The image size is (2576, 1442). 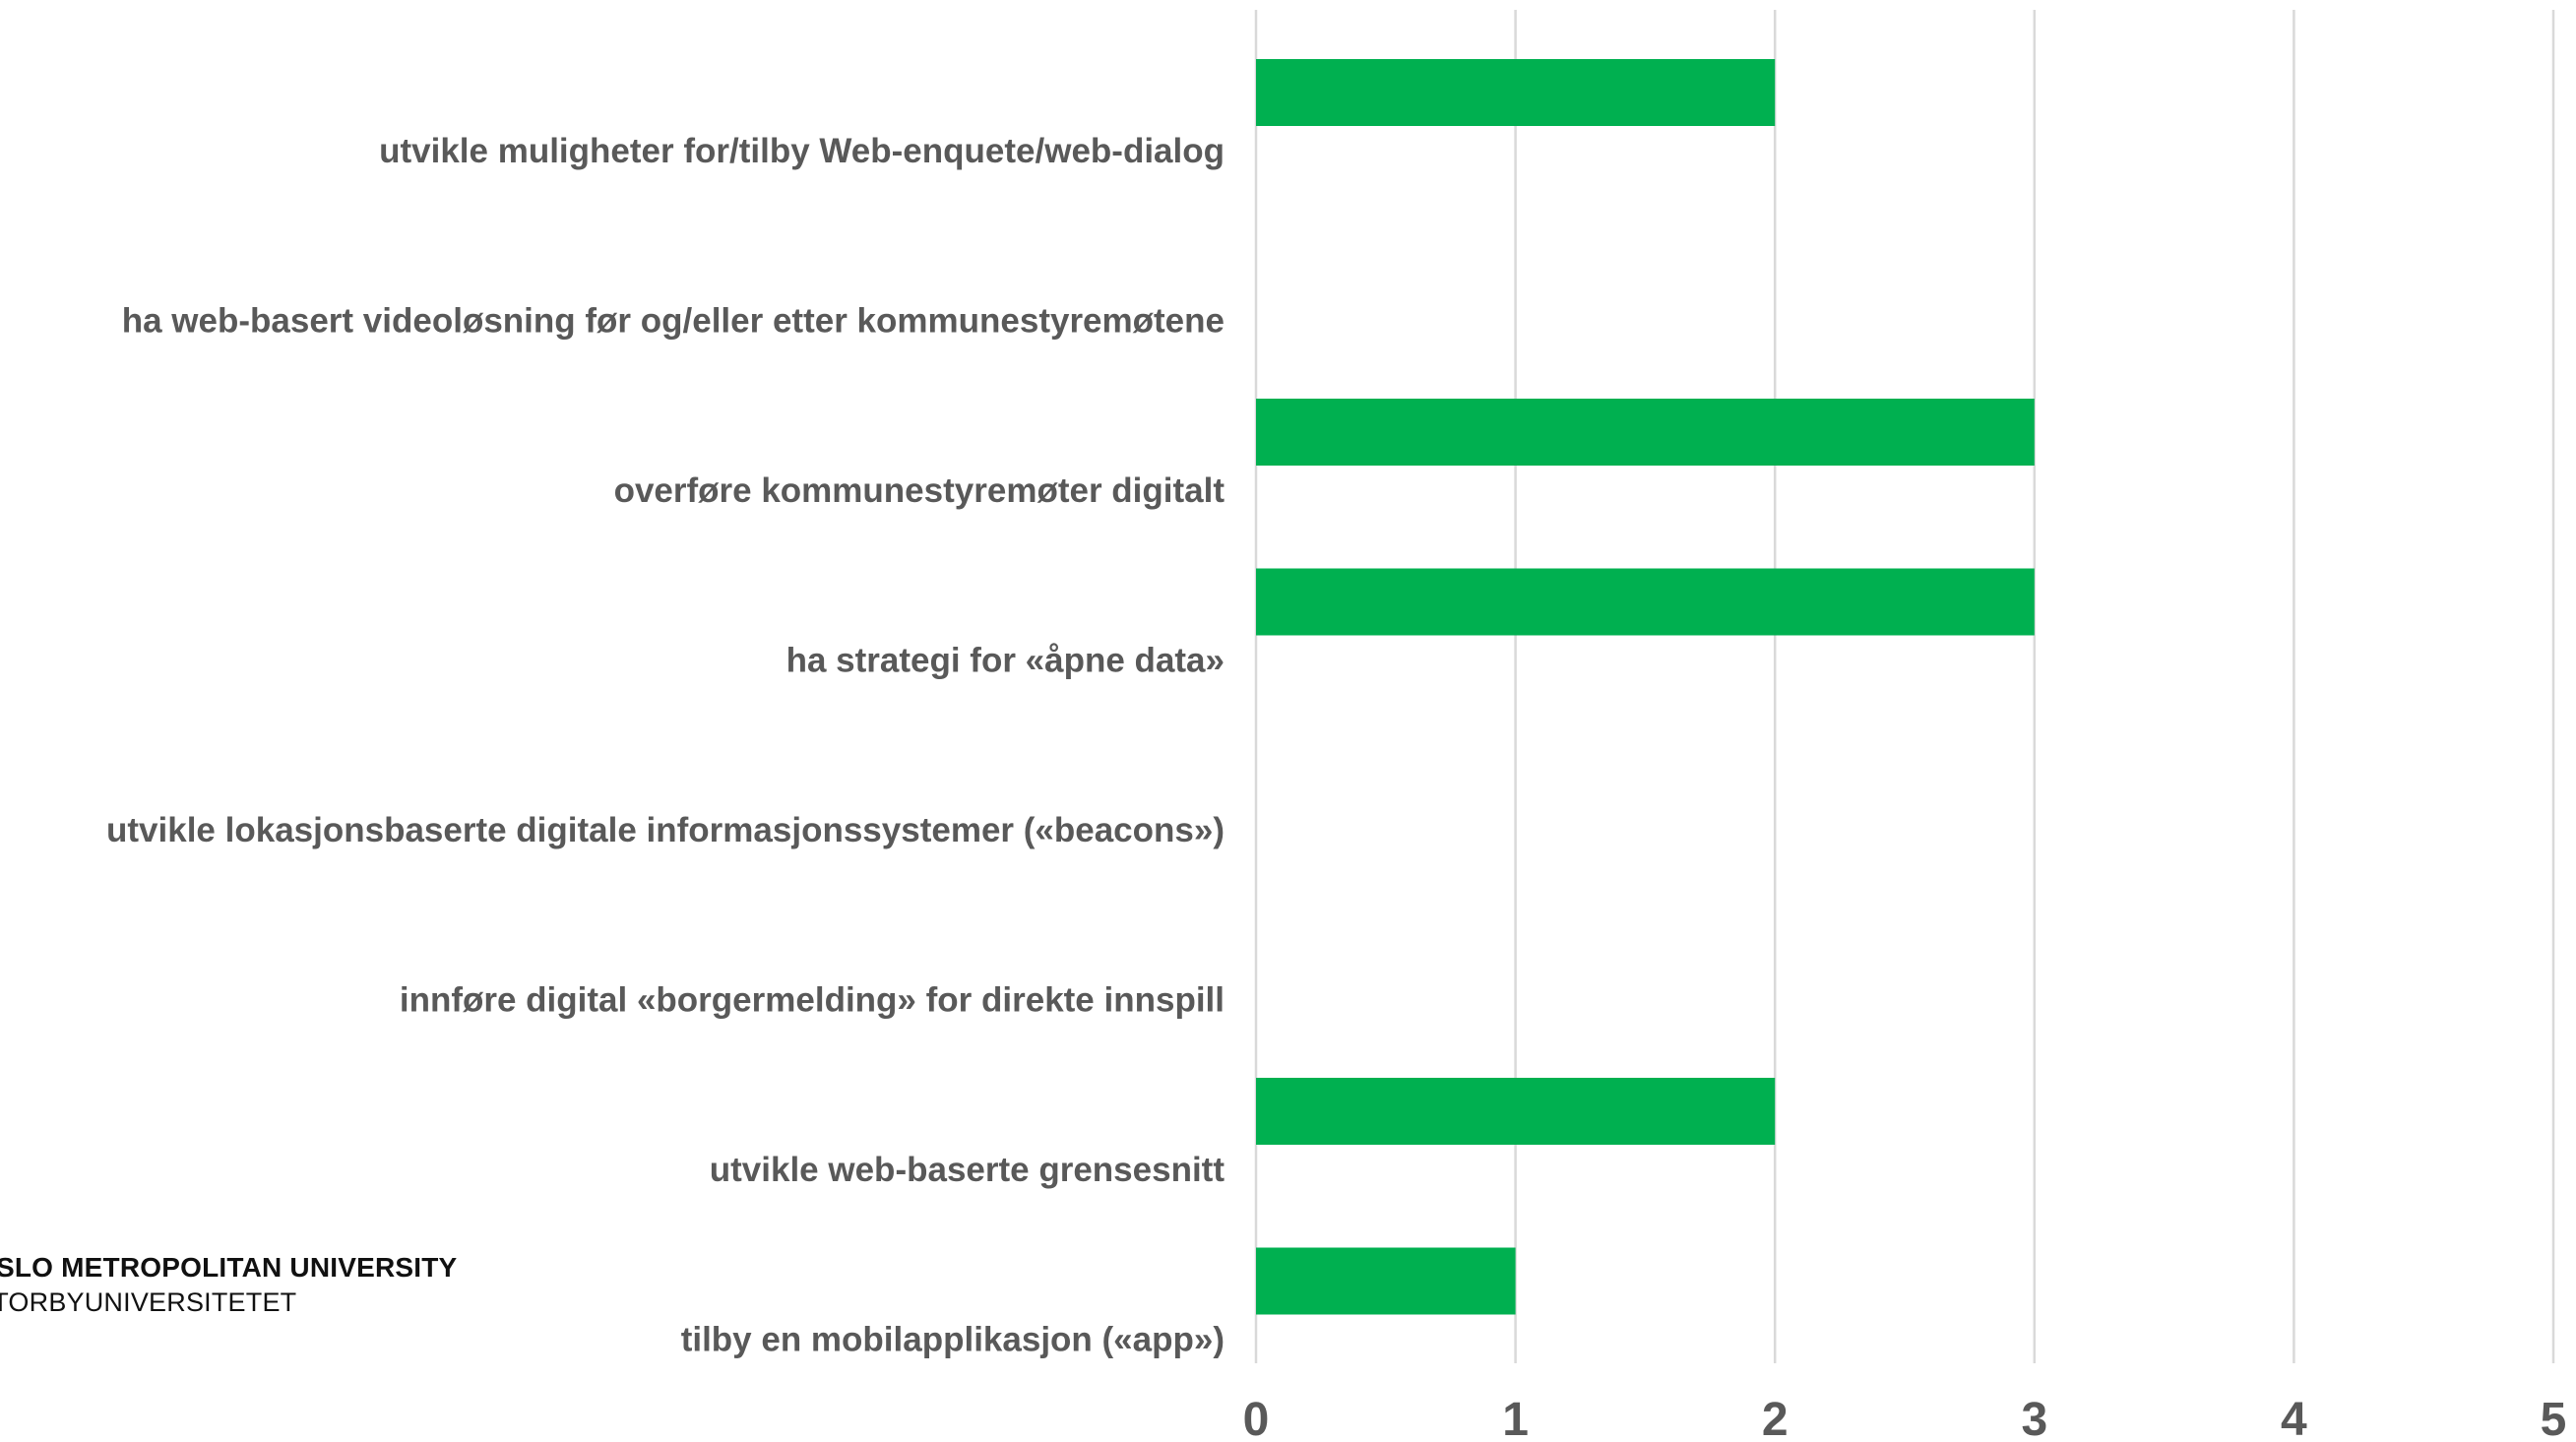 I want to click on category-label: utvikle web-baserte grensesnitt, so click(x=967, y=1170).